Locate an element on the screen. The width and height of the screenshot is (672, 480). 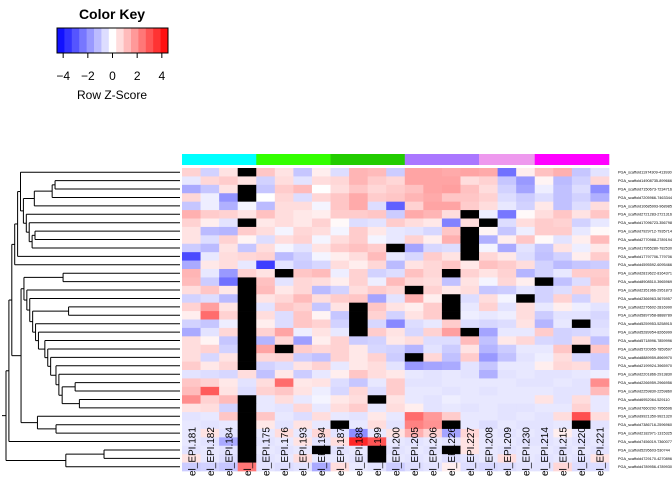
row-label: PGA_scaffold7205966-7463344 is located at coordinates (645, 198).